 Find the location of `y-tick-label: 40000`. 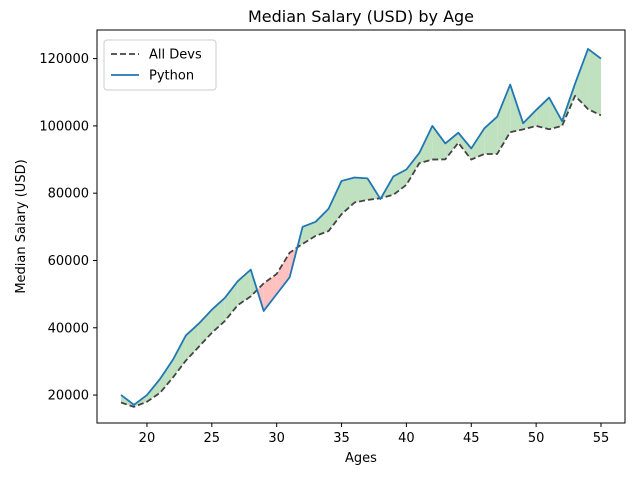

y-tick-label: 40000 is located at coordinates (68, 328).